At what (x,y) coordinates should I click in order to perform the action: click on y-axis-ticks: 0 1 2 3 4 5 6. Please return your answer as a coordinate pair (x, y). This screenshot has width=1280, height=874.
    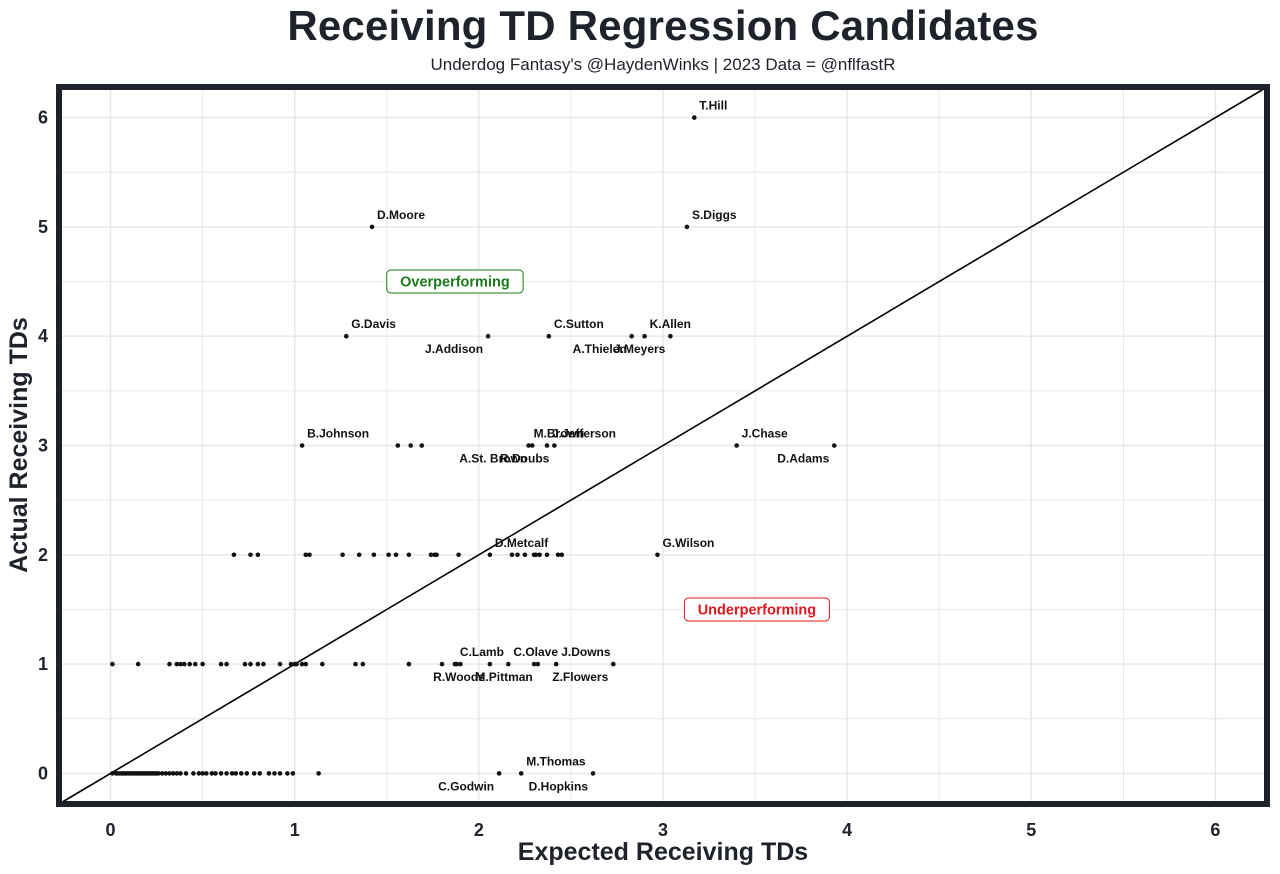
    Looking at the image, I should click on (43, 446).